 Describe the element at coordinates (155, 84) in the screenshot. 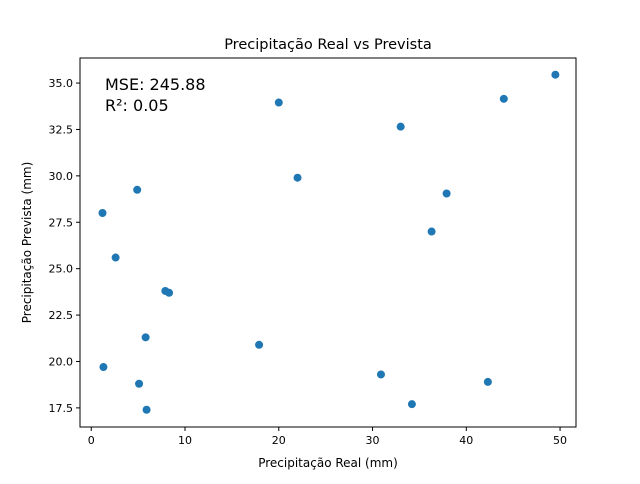

I see `mse-annotation: MSE: 245.88` at that location.